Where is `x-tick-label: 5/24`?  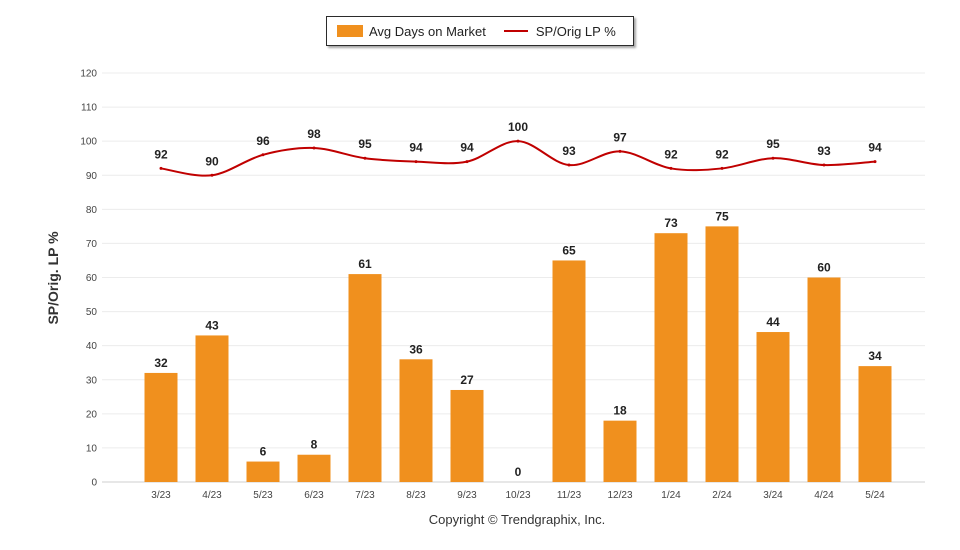 x-tick-label: 5/24 is located at coordinates (875, 495).